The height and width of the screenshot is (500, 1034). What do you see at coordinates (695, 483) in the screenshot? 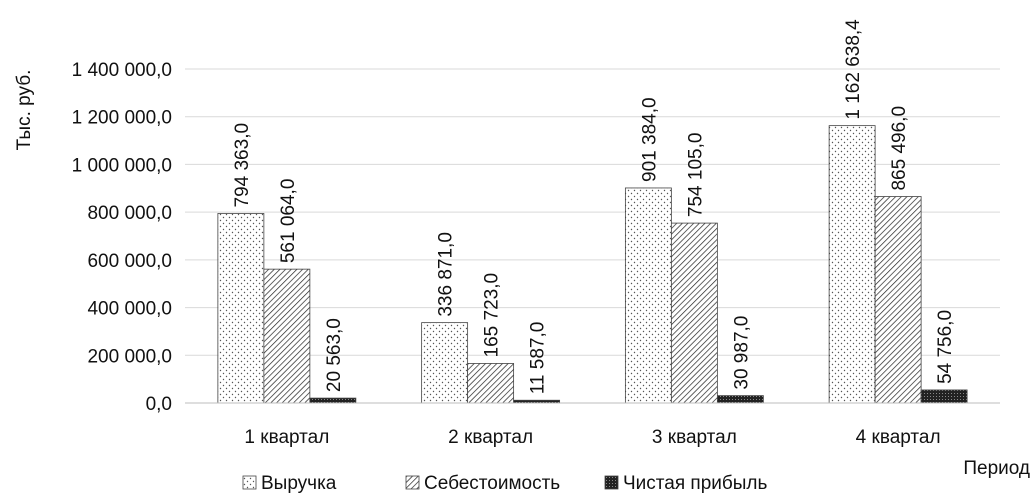
I see `legend-label: Чистая прибыль` at bounding box center [695, 483].